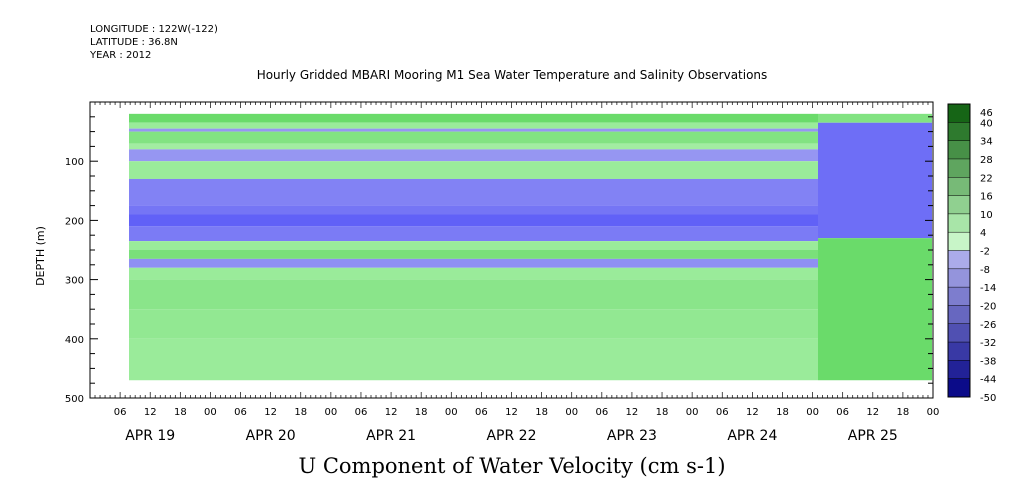  What do you see at coordinates (391, 436) in the screenshot?
I see `x-day-label: APR 21` at bounding box center [391, 436].